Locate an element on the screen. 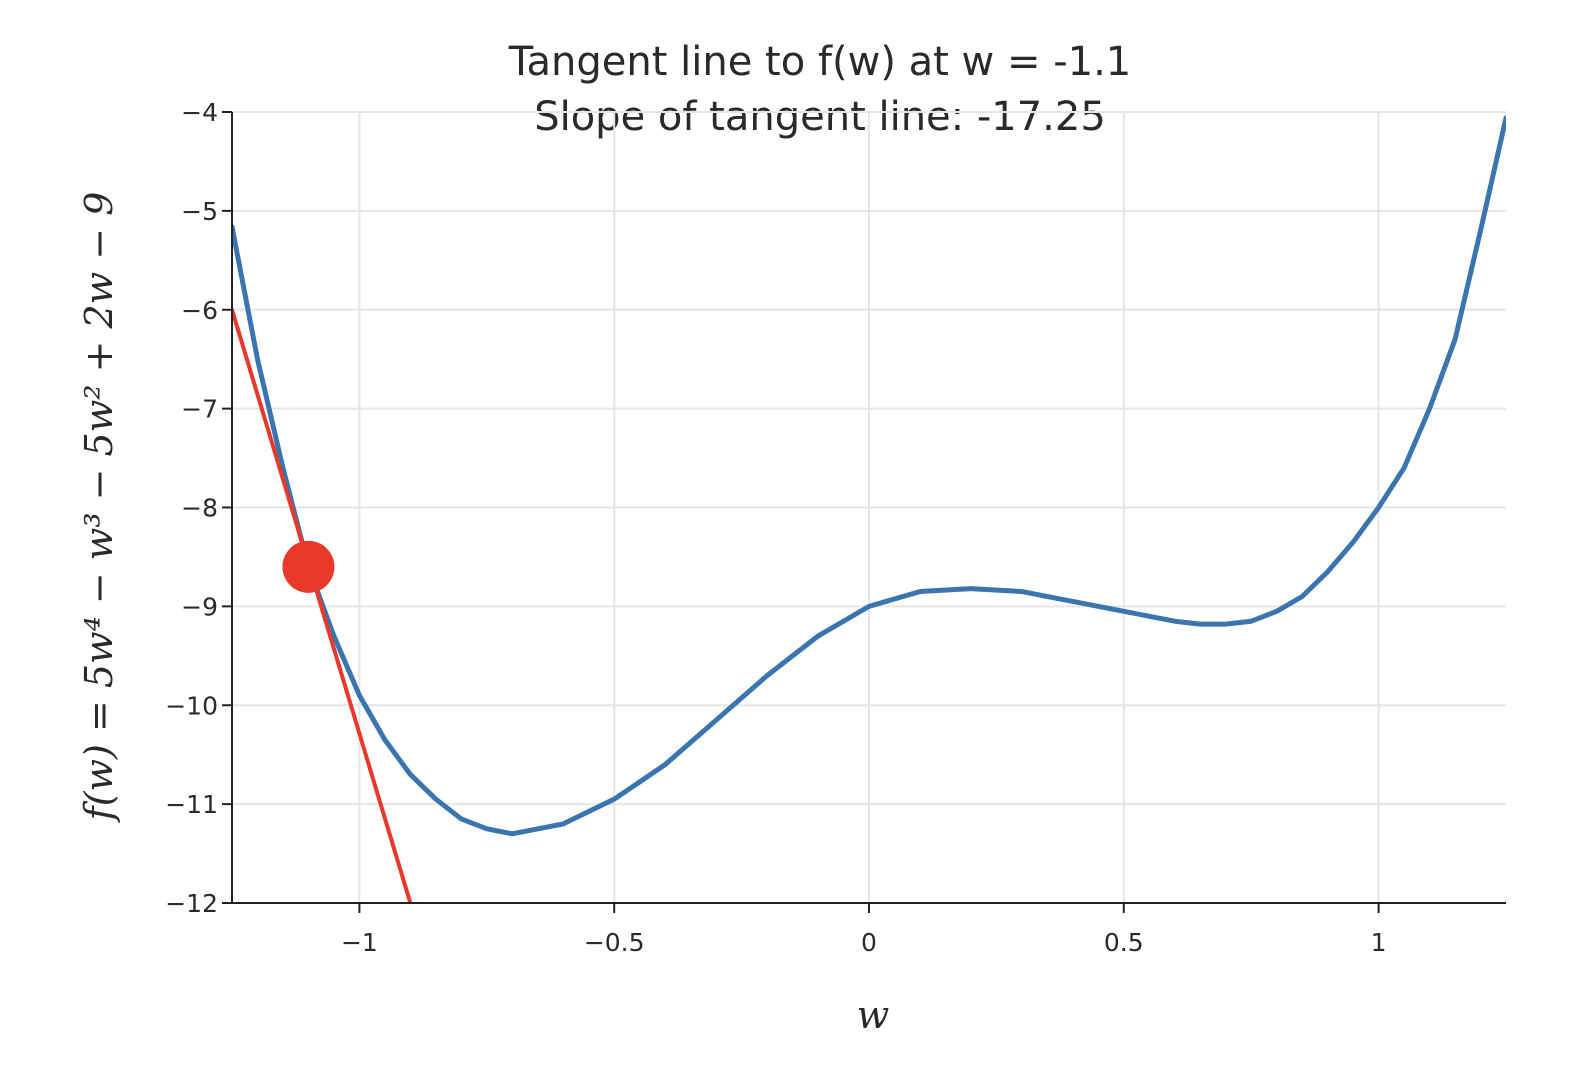 This screenshot has height=1084, width=1590. y-tick-label: −12 is located at coordinates (191, 903).